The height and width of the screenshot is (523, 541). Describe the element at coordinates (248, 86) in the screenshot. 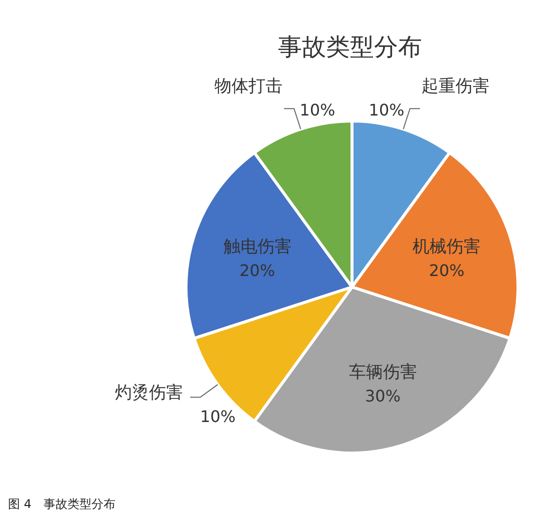

I see `slice-label: 物体打击` at that location.